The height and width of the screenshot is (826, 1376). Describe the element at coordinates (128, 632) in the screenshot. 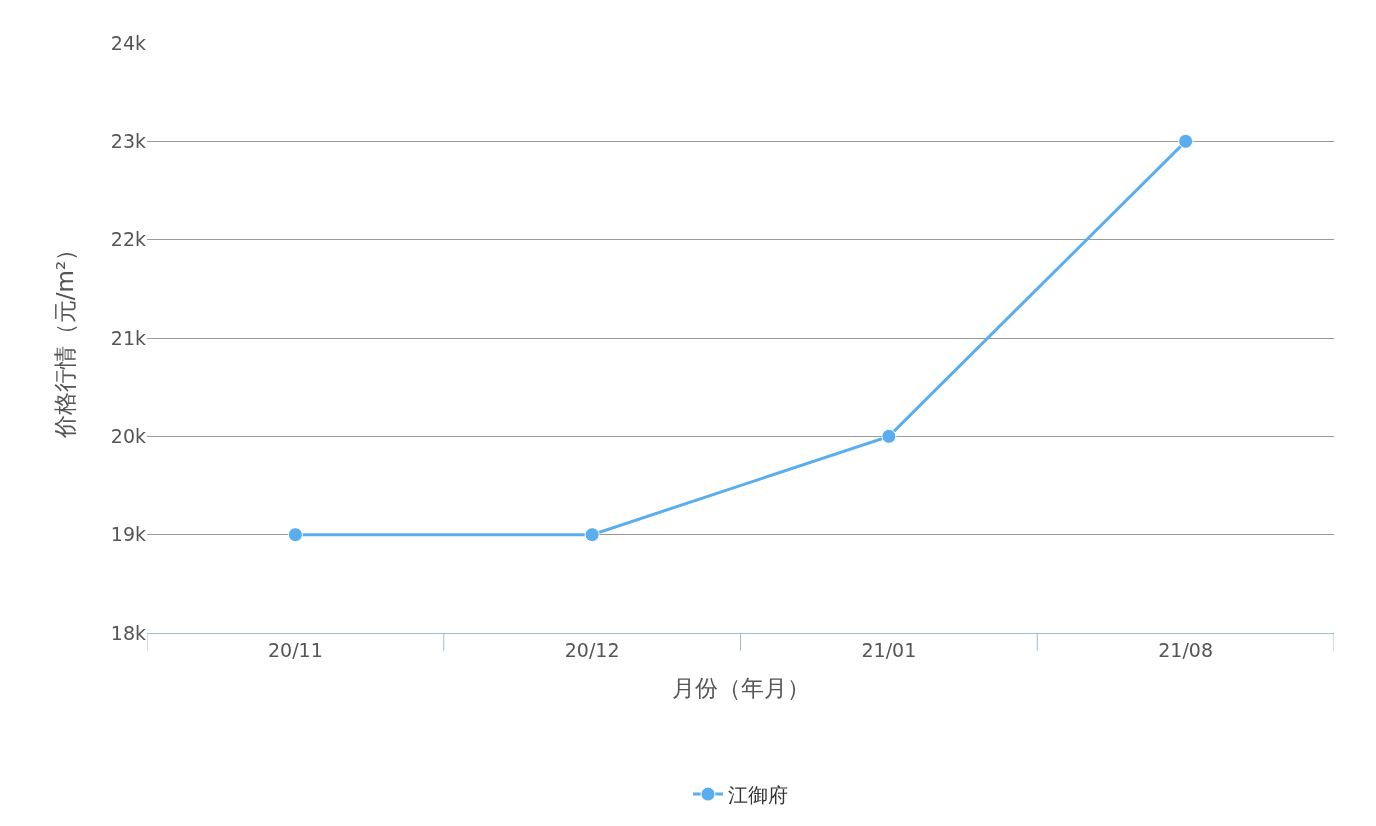

I see `y-tick-label: 18k` at that location.